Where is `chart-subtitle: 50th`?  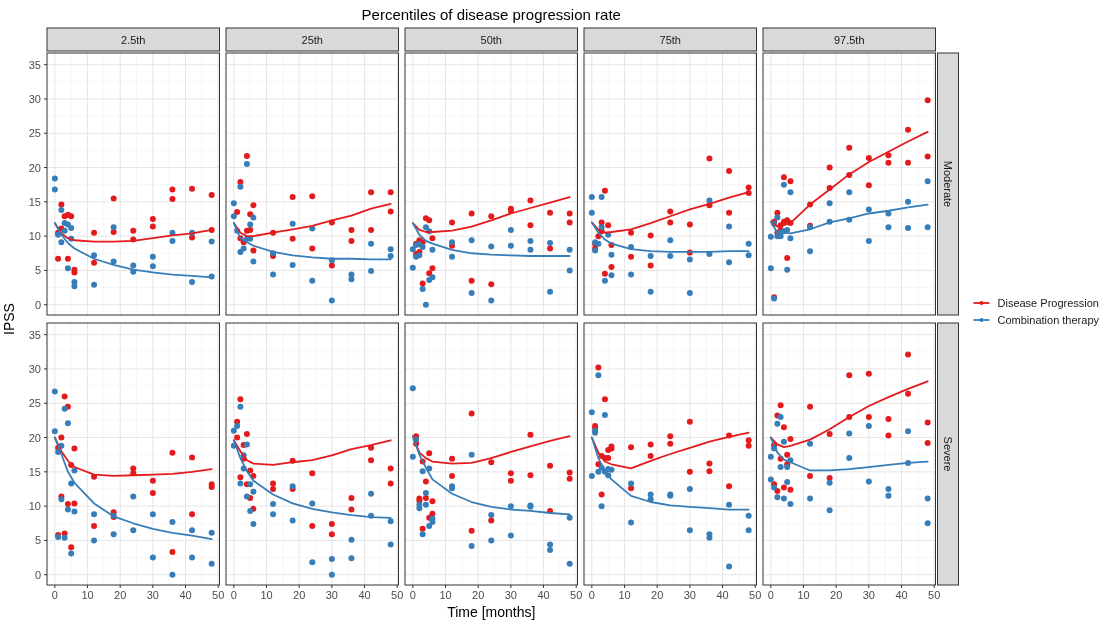
chart-subtitle: 50th is located at coordinates (491, 39).